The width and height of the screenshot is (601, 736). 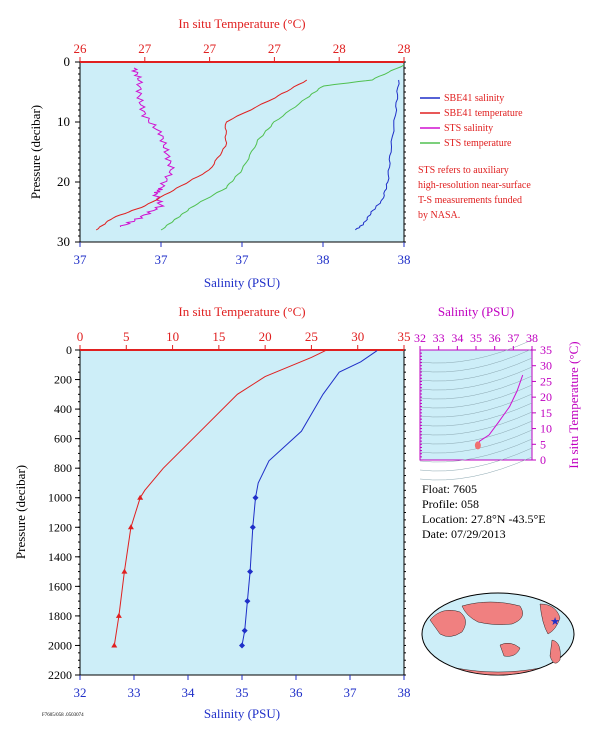 I want to click on bottom-pressure-tick-label: 0, so click(x=69, y=350).